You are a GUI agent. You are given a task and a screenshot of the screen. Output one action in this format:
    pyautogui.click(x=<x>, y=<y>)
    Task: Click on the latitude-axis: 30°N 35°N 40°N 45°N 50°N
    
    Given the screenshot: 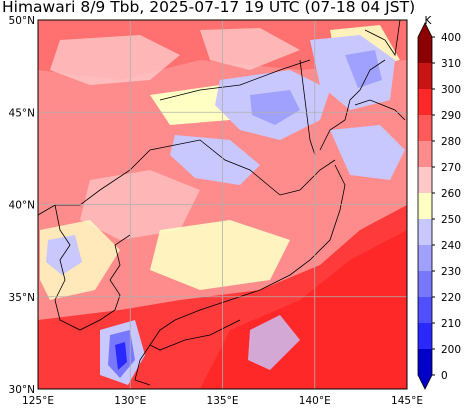 What is the action you would take?
    pyautogui.click(x=22, y=205)
    